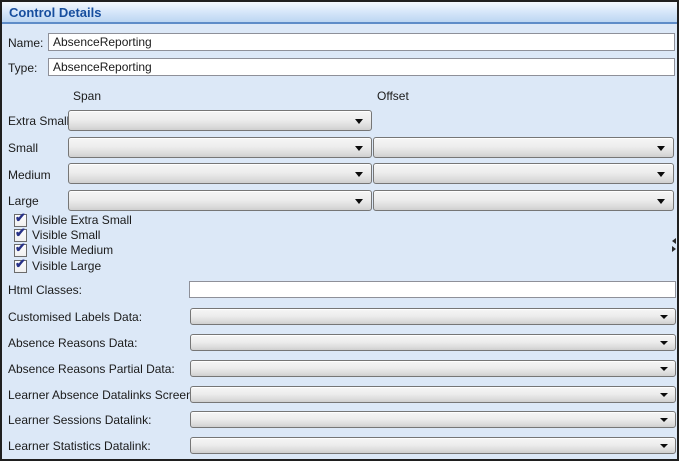  What do you see at coordinates (73, 250) in the screenshot?
I see `checkbox-label: Visible Medium` at bounding box center [73, 250].